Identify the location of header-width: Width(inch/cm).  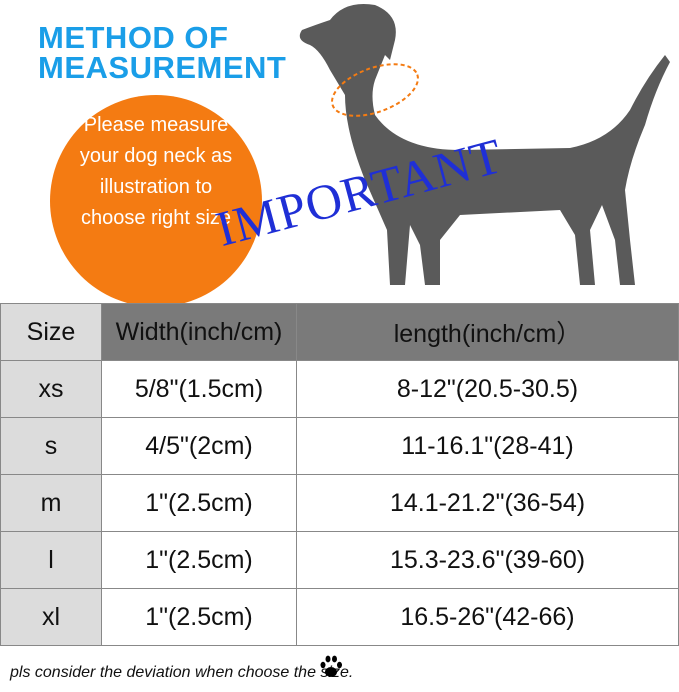
(199, 332).